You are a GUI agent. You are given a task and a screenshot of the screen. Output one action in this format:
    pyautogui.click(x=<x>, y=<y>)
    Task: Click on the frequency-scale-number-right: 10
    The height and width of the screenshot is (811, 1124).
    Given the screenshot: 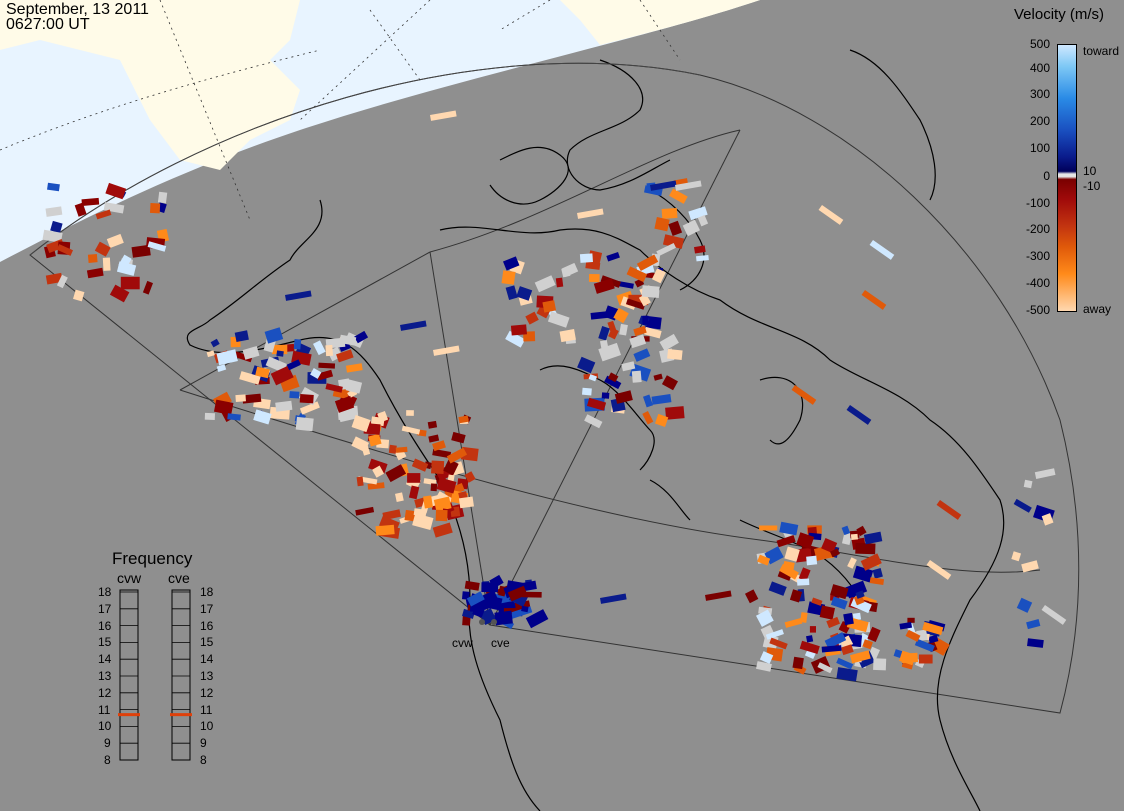 What is the action you would take?
    pyautogui.click(x=207, y=726)
    